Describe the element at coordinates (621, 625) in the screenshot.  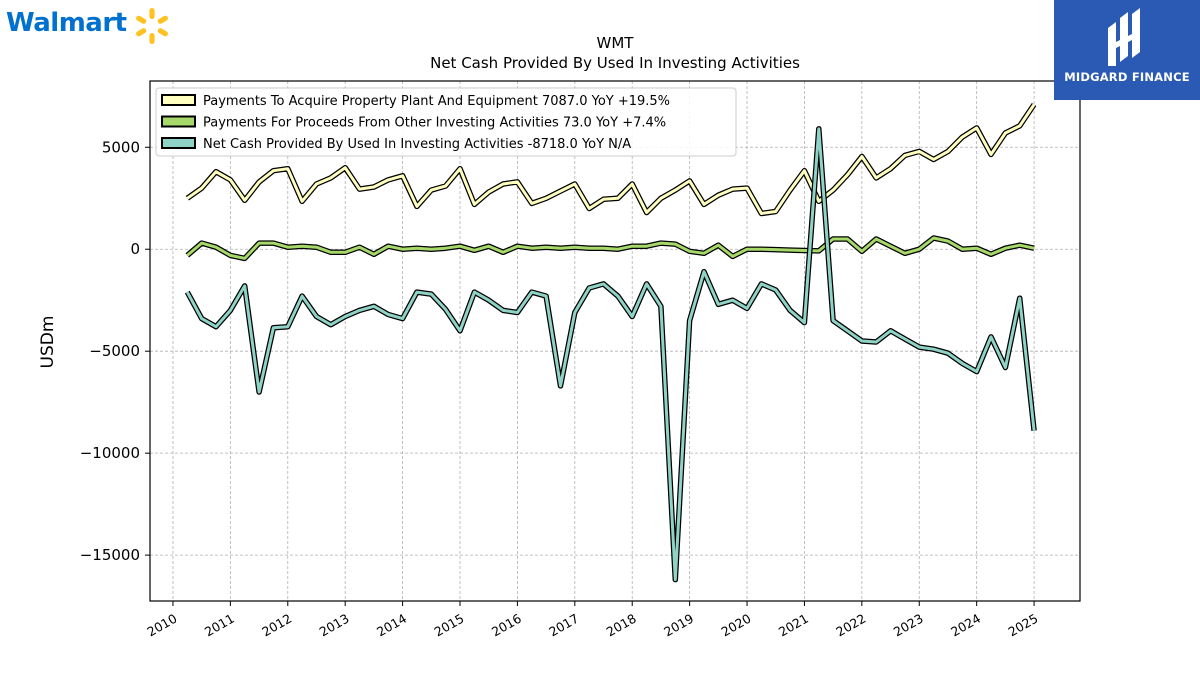
I see `x-tick-label: 2018` at that location.